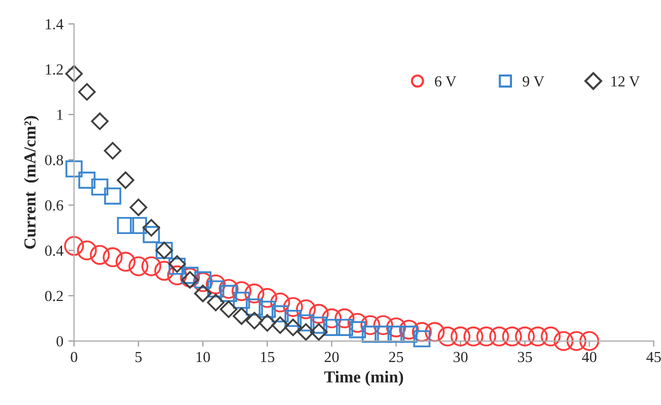 The width and height of the screenshot is (661, 405). I want to click on legend-label: 12 V, so click(625, 81).